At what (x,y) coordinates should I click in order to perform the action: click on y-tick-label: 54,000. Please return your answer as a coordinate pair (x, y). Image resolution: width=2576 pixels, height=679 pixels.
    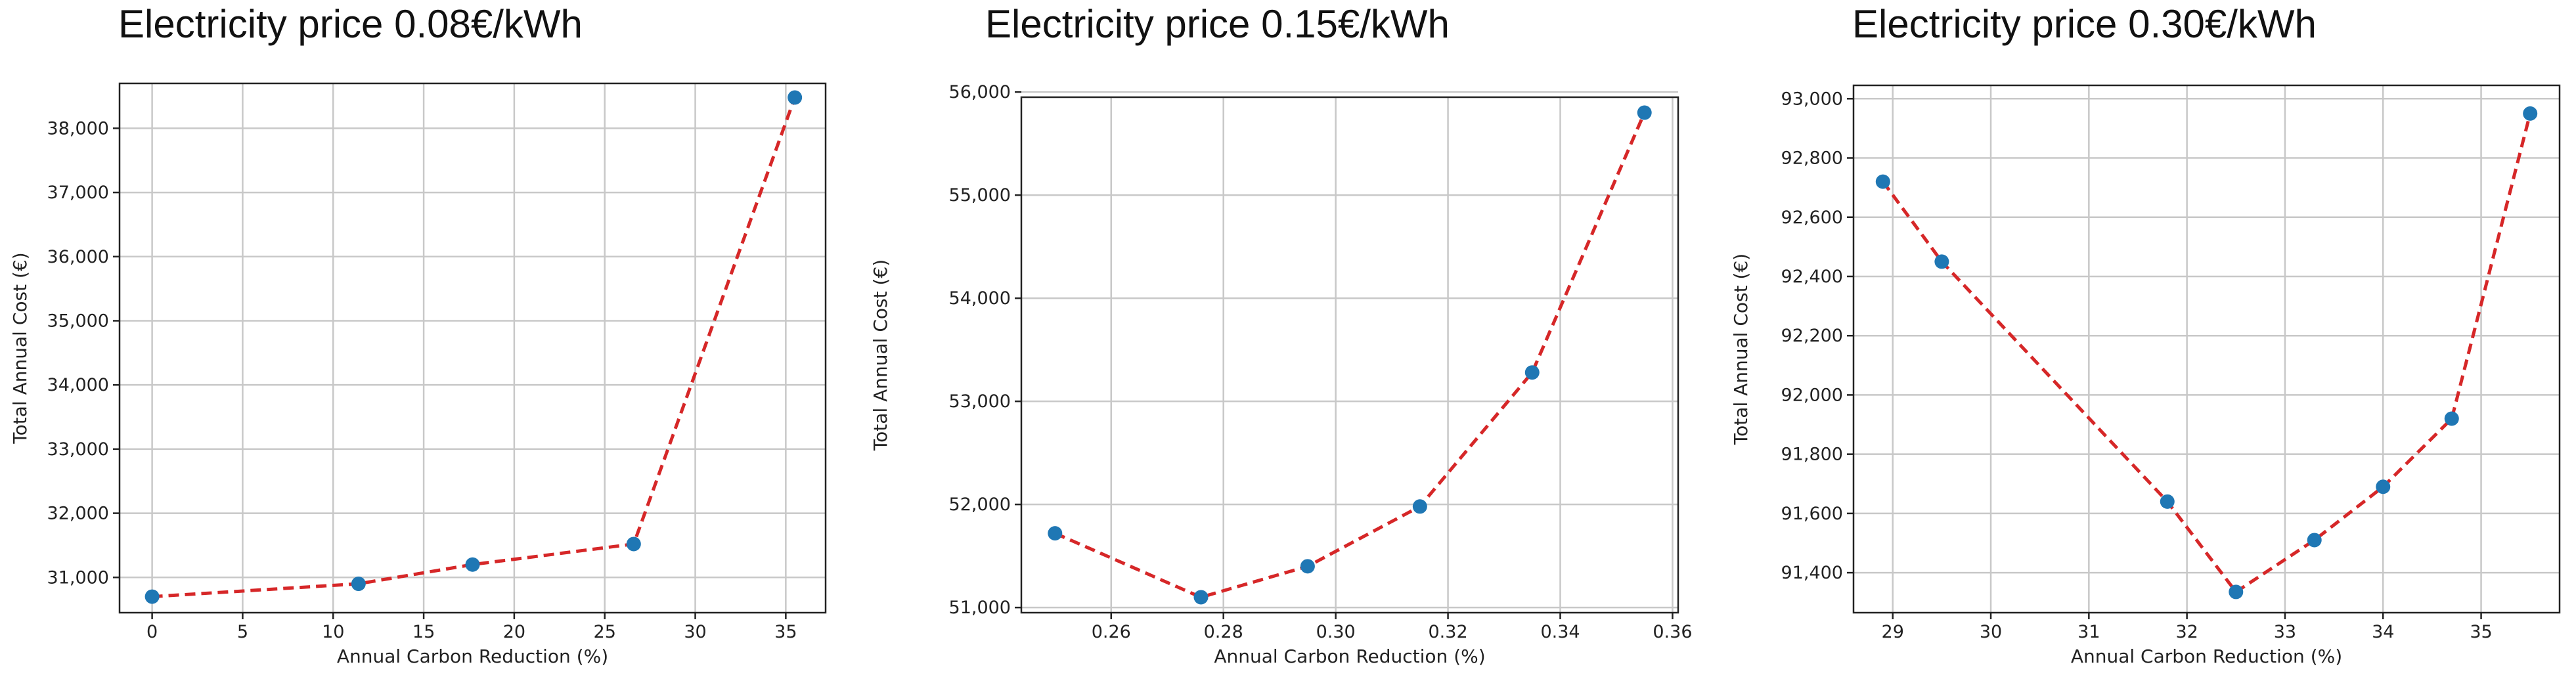
    Looking at the image, I should click on (980, 298).